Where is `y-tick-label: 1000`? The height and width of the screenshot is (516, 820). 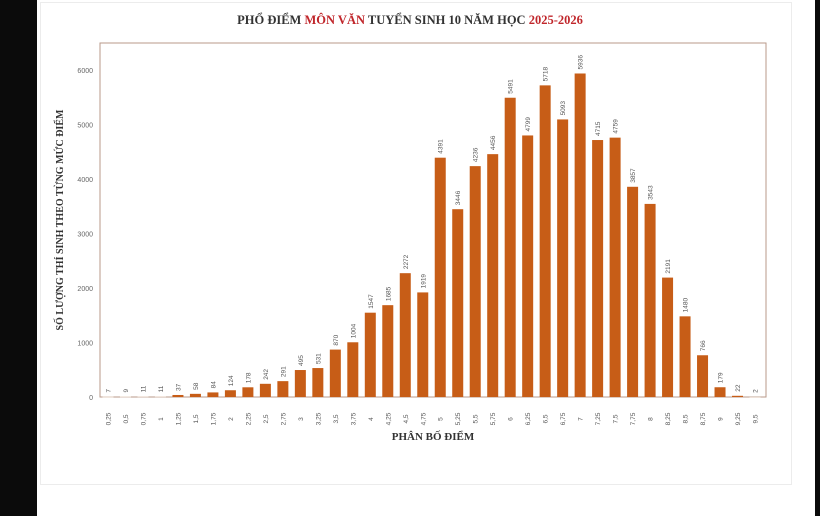
y-tick-label: 1000 is located at coordinates (85, 344).